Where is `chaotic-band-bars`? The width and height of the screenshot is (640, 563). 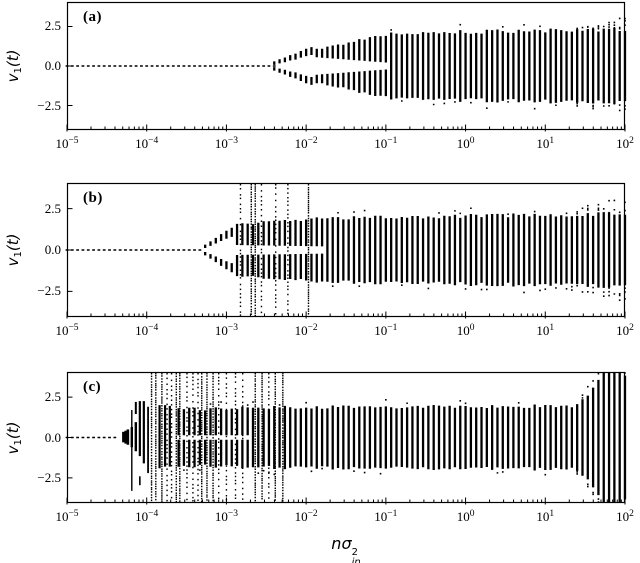
chaotic-band-bars is located at coordinates (450, 66).